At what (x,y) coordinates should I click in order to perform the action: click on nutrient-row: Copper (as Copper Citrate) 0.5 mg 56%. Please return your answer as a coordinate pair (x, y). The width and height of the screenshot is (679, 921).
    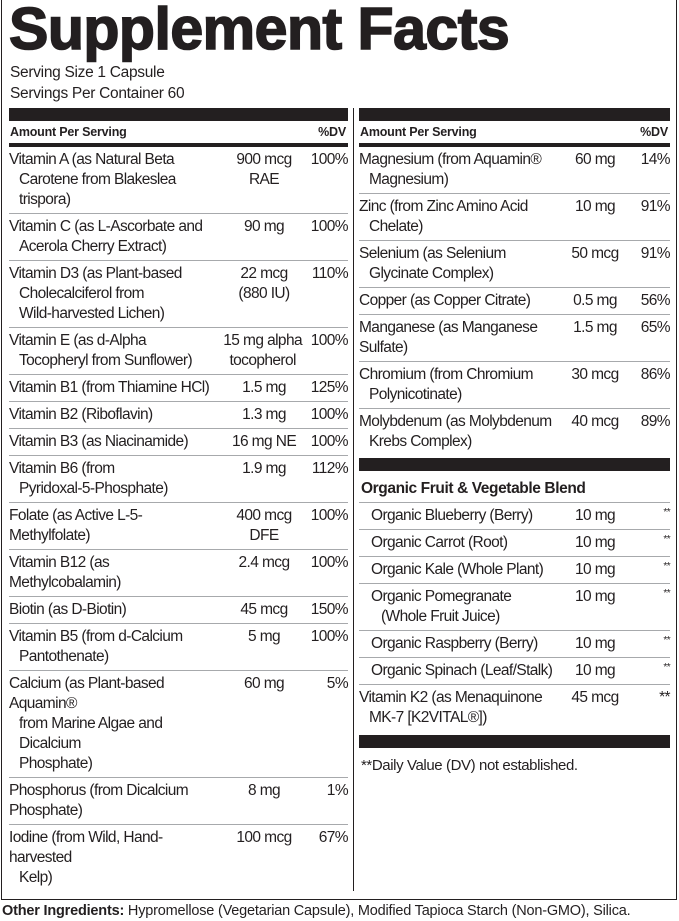
    Looking at the image, I should click on (515, 301).